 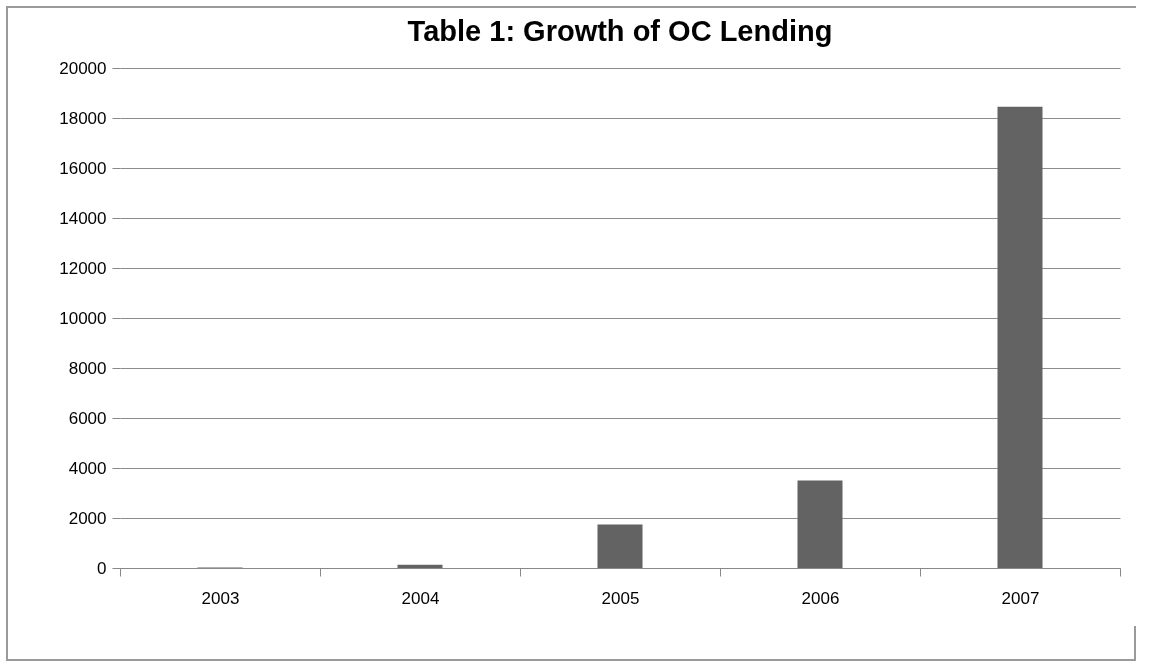 What do you see at coordinates (620, 31) in the screenshot?
I see `chart-title: Table 1: Growth of OC Lending` at bounding box center [620, 31].